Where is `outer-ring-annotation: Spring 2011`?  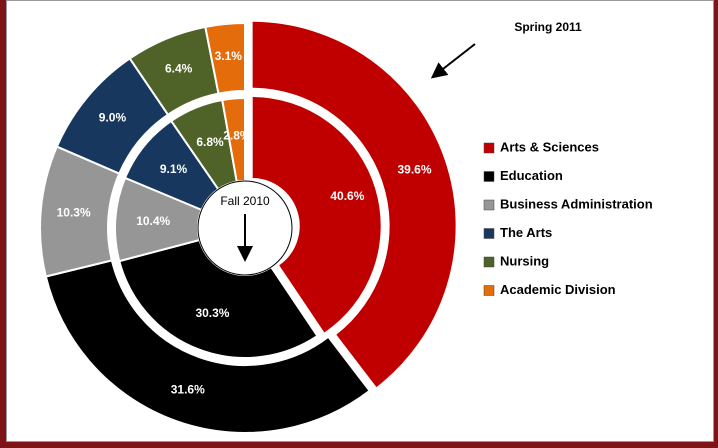 outer-ring-annotation: Spring 2011 is located at coordinates (548, 27).